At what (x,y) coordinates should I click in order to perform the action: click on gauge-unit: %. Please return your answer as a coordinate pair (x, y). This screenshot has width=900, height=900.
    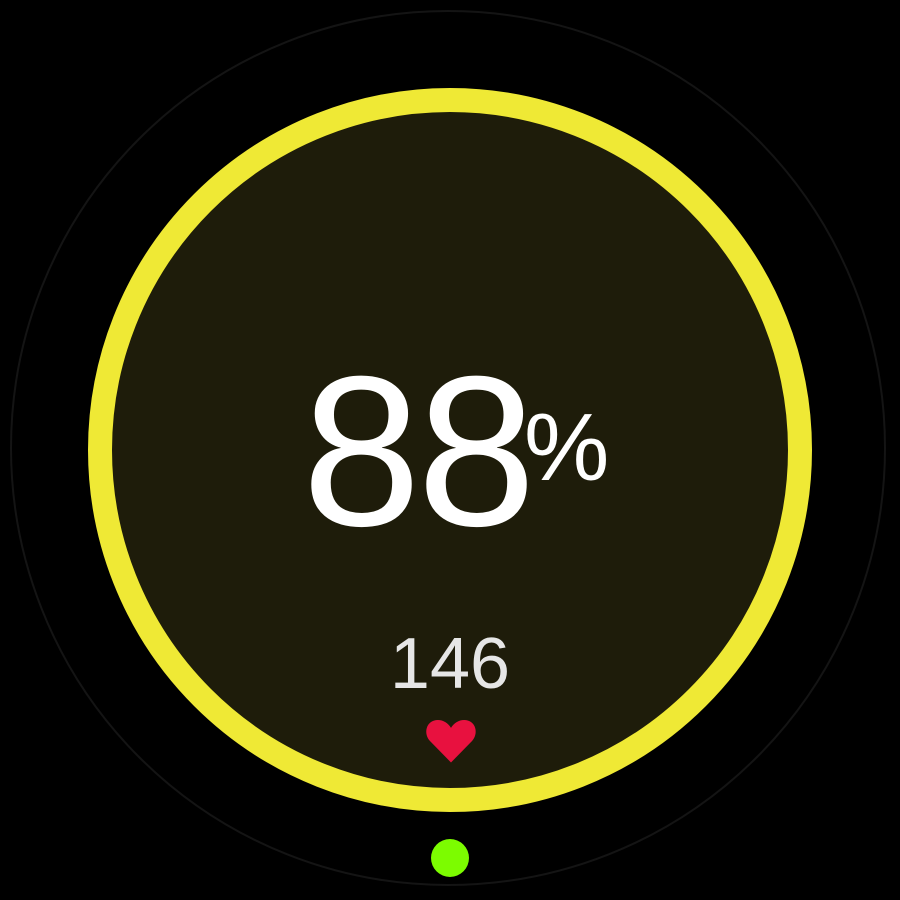
    Looking at the image, I should click on (567, 447).